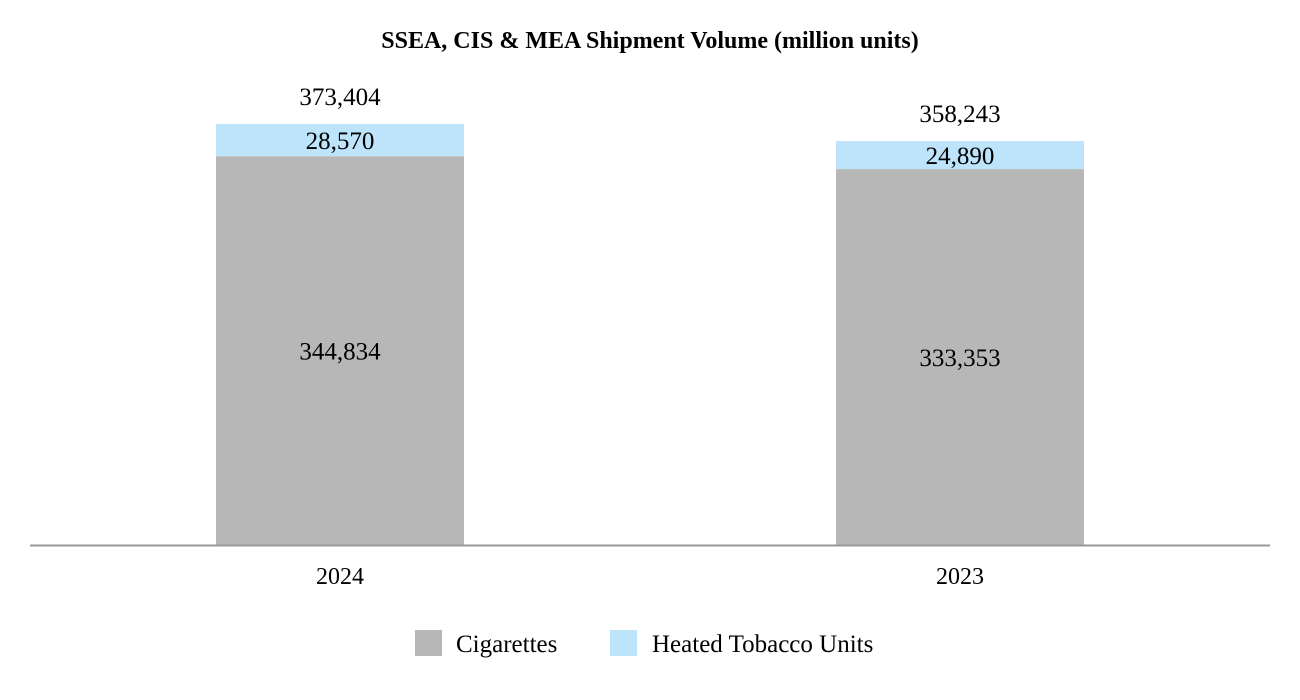  Describe the element at coordinates (623, 643) in the screenshot. I see `legend-swatch-heated-tobacco-units` at that location.